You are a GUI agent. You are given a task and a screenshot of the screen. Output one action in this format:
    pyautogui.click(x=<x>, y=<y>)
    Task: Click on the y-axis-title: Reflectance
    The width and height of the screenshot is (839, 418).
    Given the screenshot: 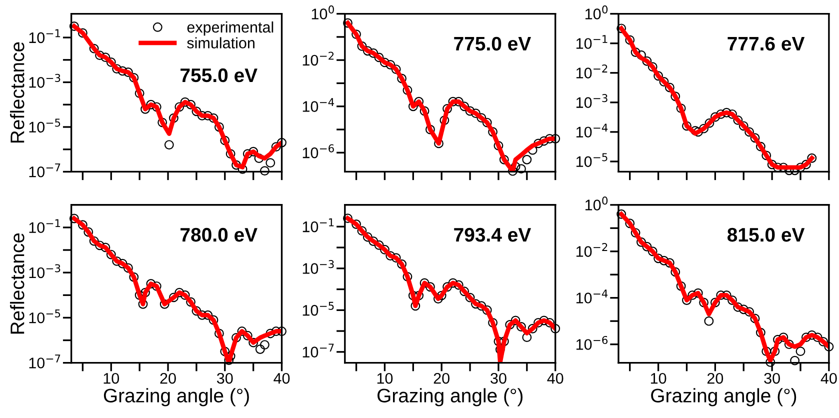 What is the action you would take?
    pyautogui.click(x=17, y=283)
    